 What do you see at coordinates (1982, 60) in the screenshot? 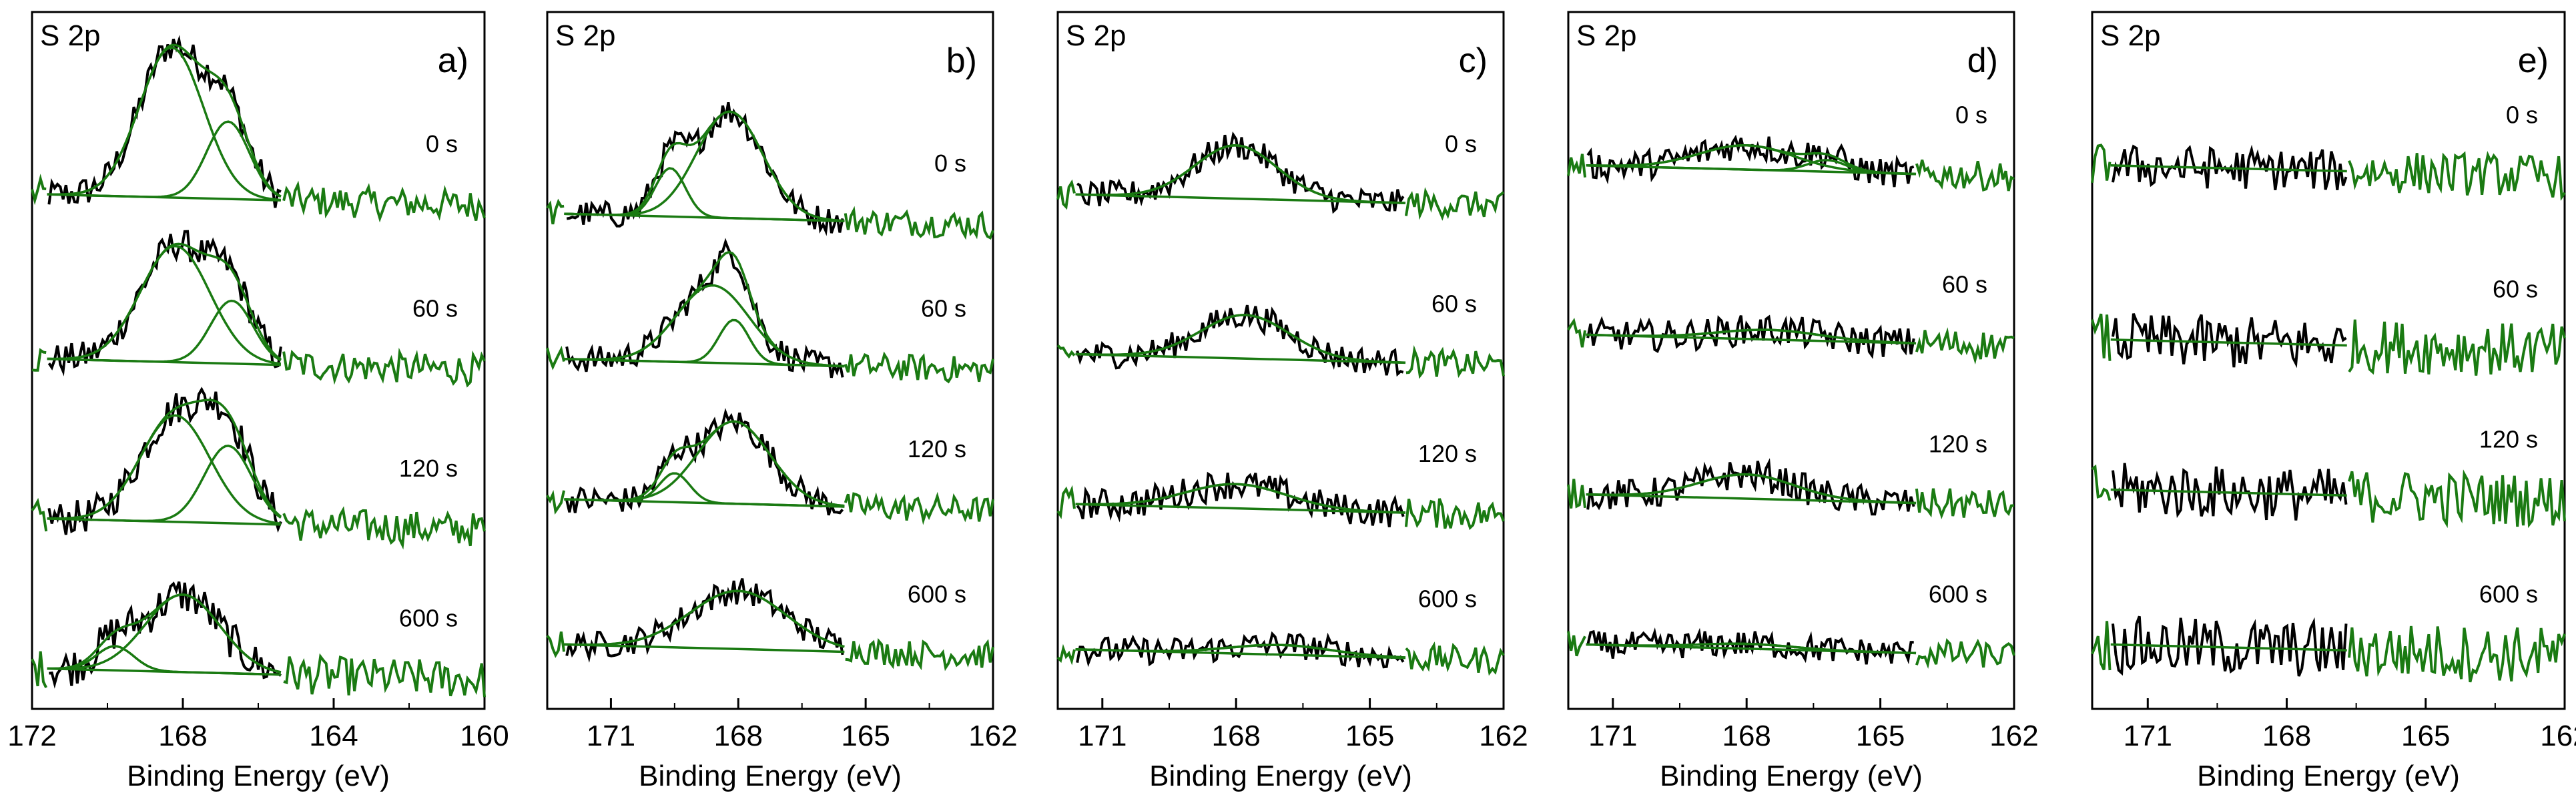
I see `panel-letter: d)` at bounding box center [1982, 60].